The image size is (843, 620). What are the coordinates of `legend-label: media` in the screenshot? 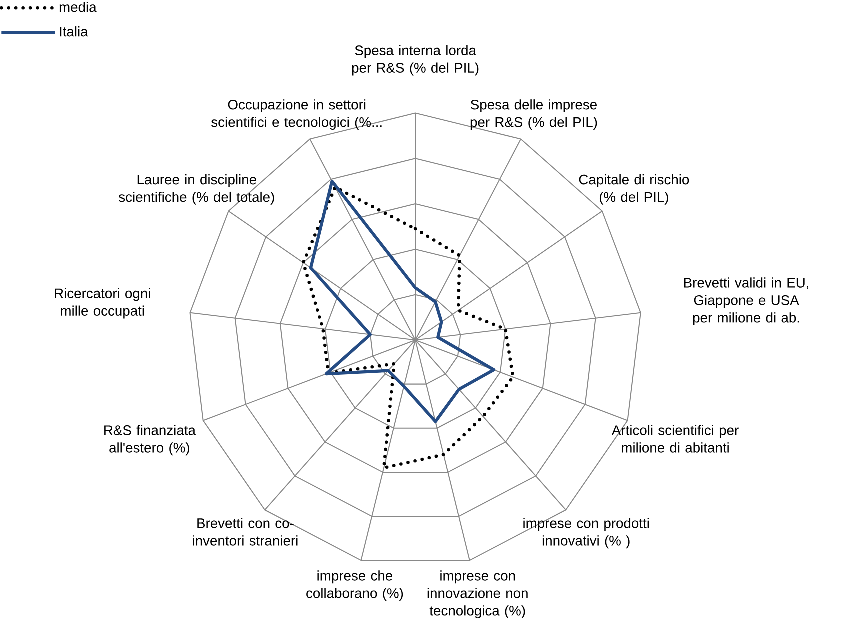 It's located at (78, 7).